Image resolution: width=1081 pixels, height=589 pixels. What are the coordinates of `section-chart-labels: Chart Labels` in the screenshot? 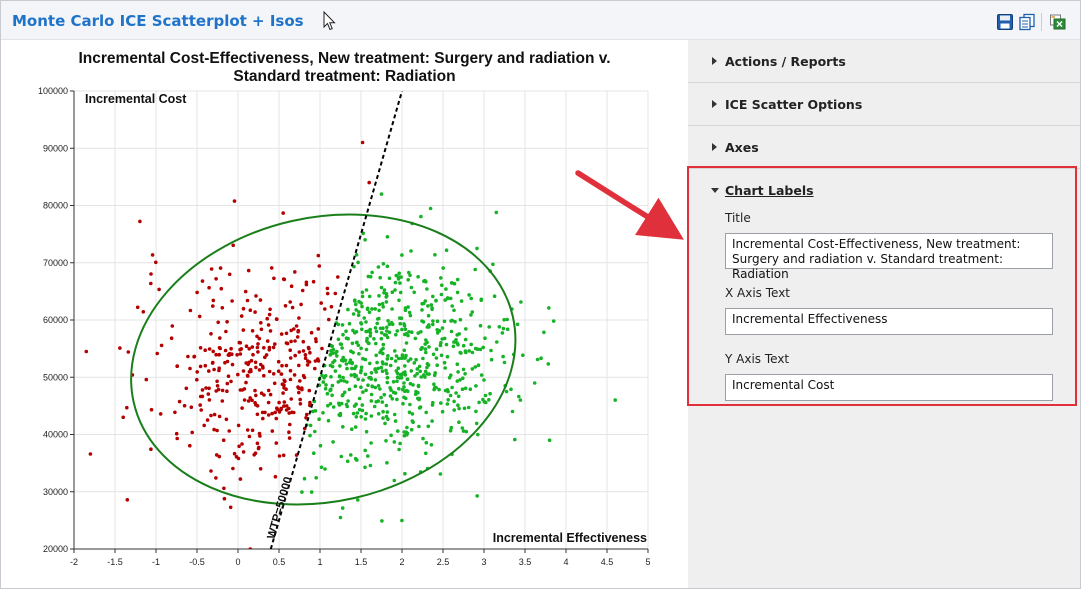 It's located at (884, 190).